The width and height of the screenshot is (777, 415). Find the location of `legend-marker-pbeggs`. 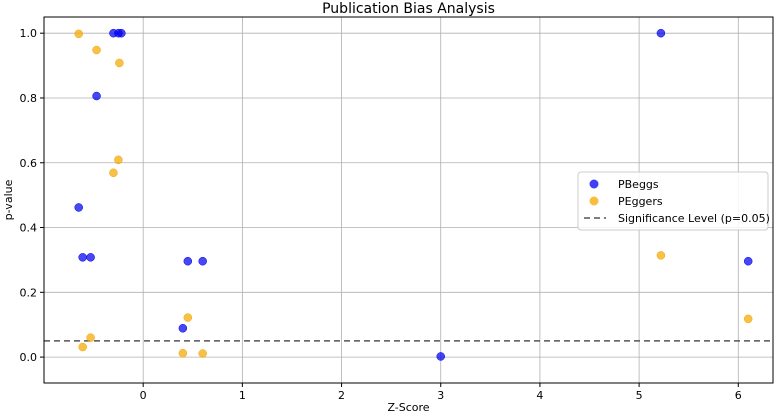

legend-marker-pbeggs is located at coordinates (594, 184).